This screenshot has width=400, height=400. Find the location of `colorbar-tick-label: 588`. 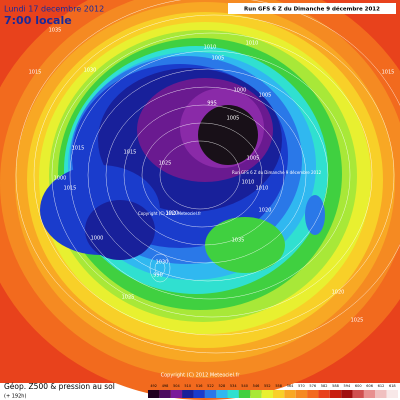

colorbar-tick-label: 588 is located at coordinates (335, 386).